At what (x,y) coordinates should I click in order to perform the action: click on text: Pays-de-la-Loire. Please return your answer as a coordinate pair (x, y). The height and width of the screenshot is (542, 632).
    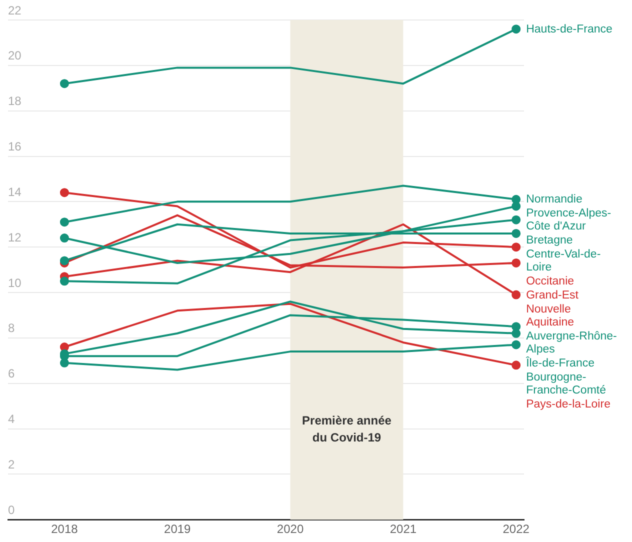
    Looking at the image, I should click on (568, 404).